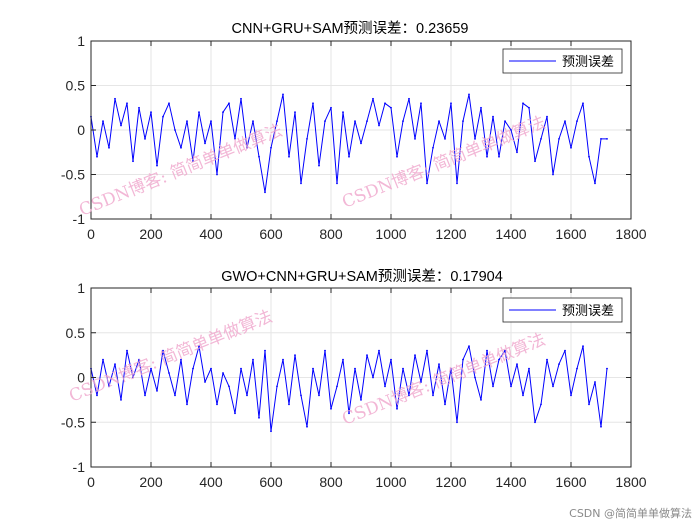  What do you see at coordinates (271, 234) in the screenshot?
I see `x-tick-label: 600` at bounding box center [271, 234].